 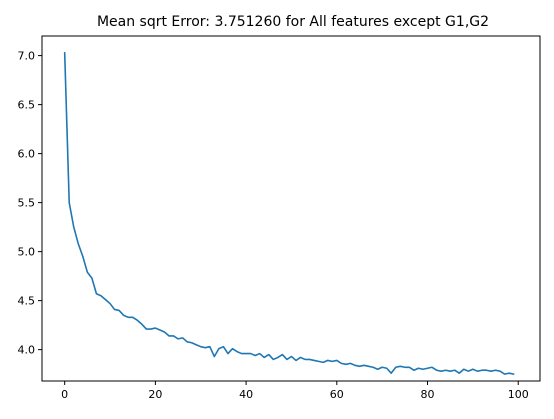 I want to click on y-tick-label: 5.0, so click(x=27, y=252).